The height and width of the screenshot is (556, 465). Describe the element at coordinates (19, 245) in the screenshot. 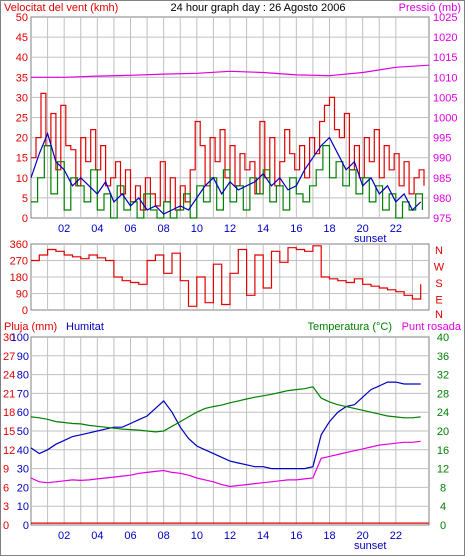

I see `direction-tick-label: 360` at that location.